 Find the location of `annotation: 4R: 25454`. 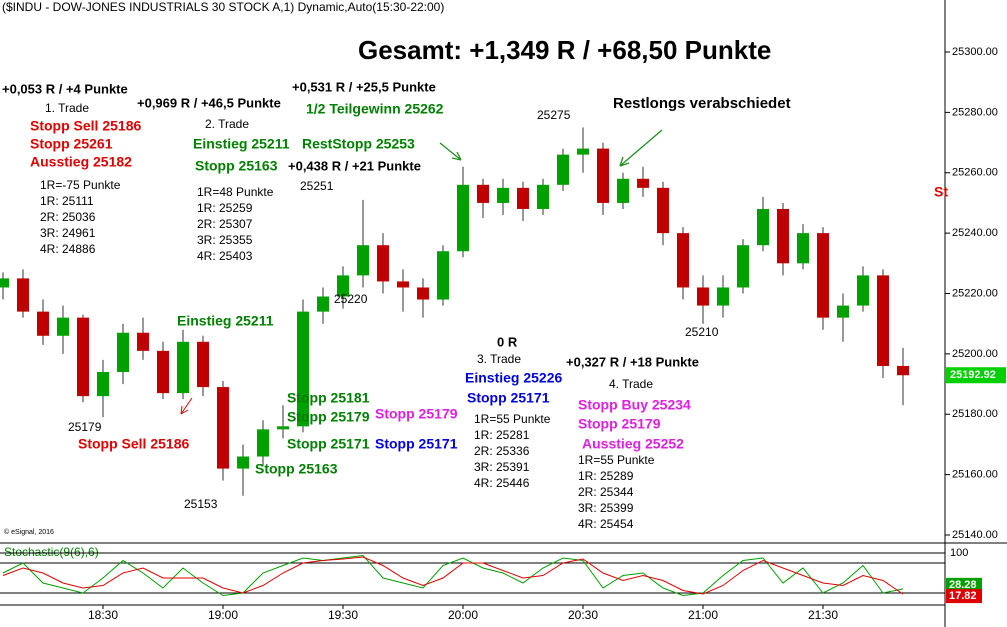

annotation: 4R: 25454 is located at coordinates (606, 524).